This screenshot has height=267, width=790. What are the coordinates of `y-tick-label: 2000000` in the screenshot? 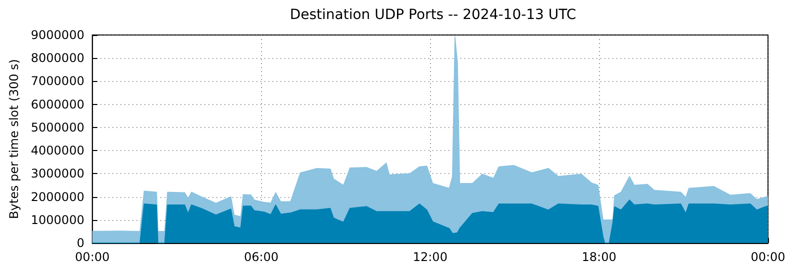 It's located at (57, 197).